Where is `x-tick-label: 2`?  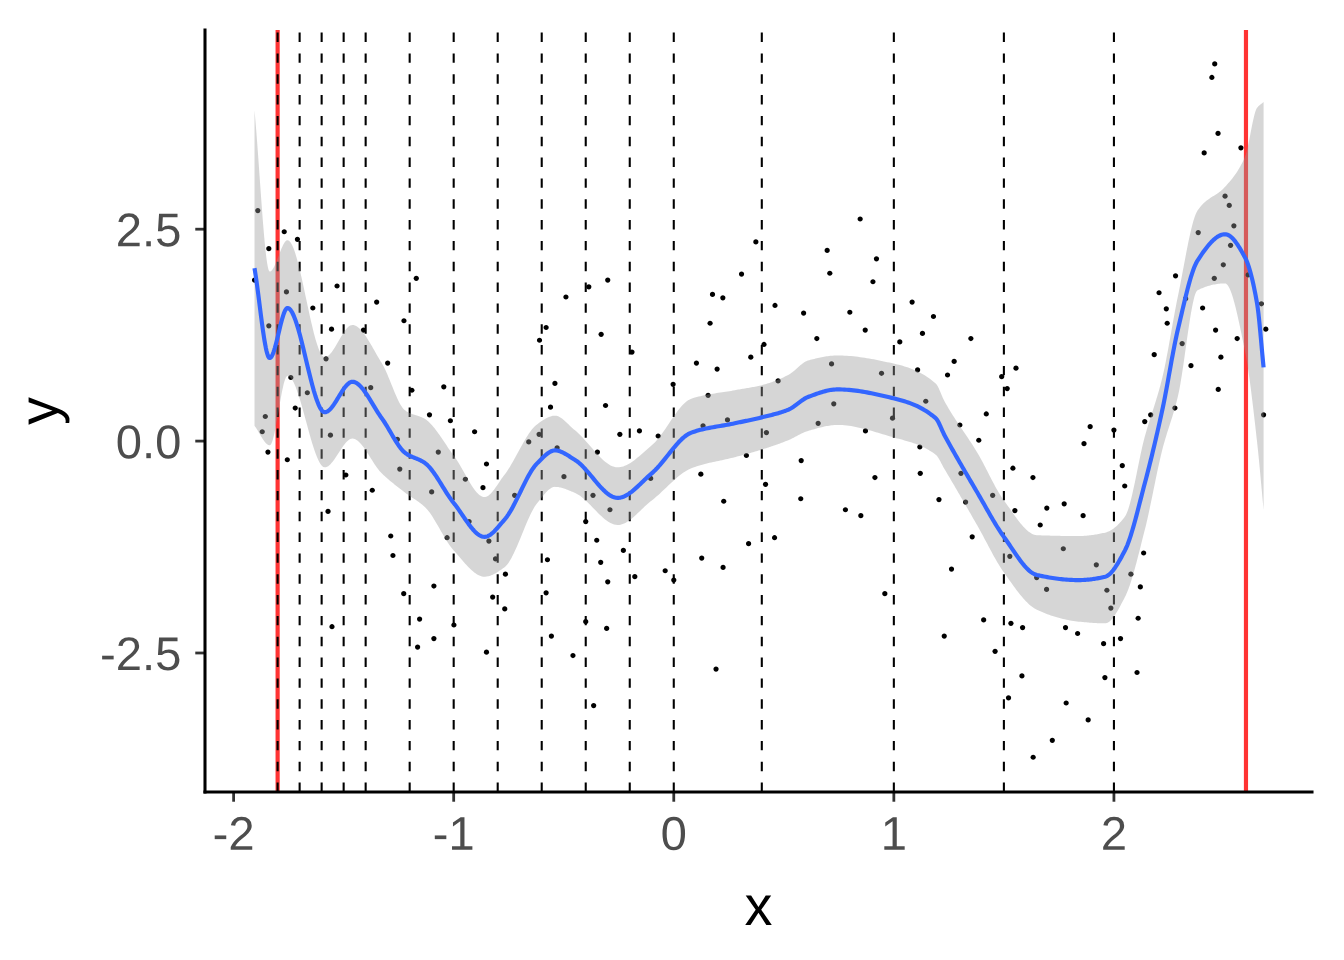 x-tick-label: 2 is located at coordinates (1114, 833).